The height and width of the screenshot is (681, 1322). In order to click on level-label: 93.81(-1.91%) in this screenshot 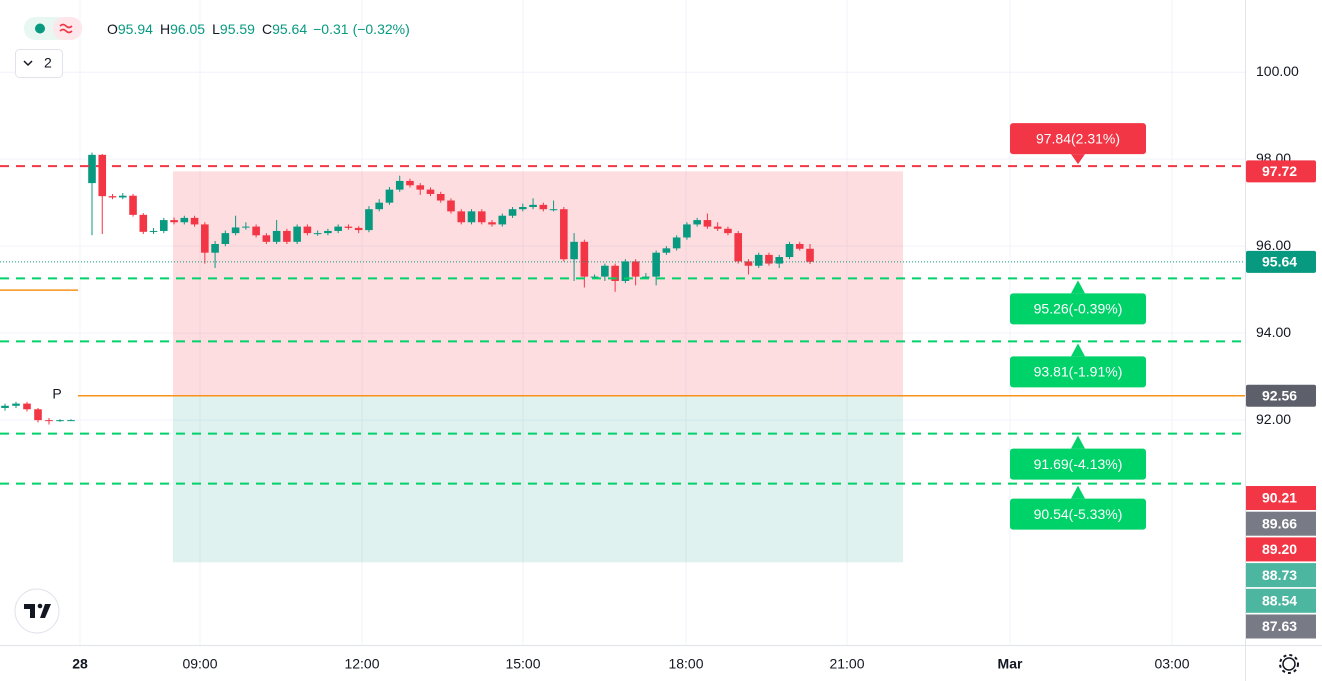, I will do `click(1078, 372)`.